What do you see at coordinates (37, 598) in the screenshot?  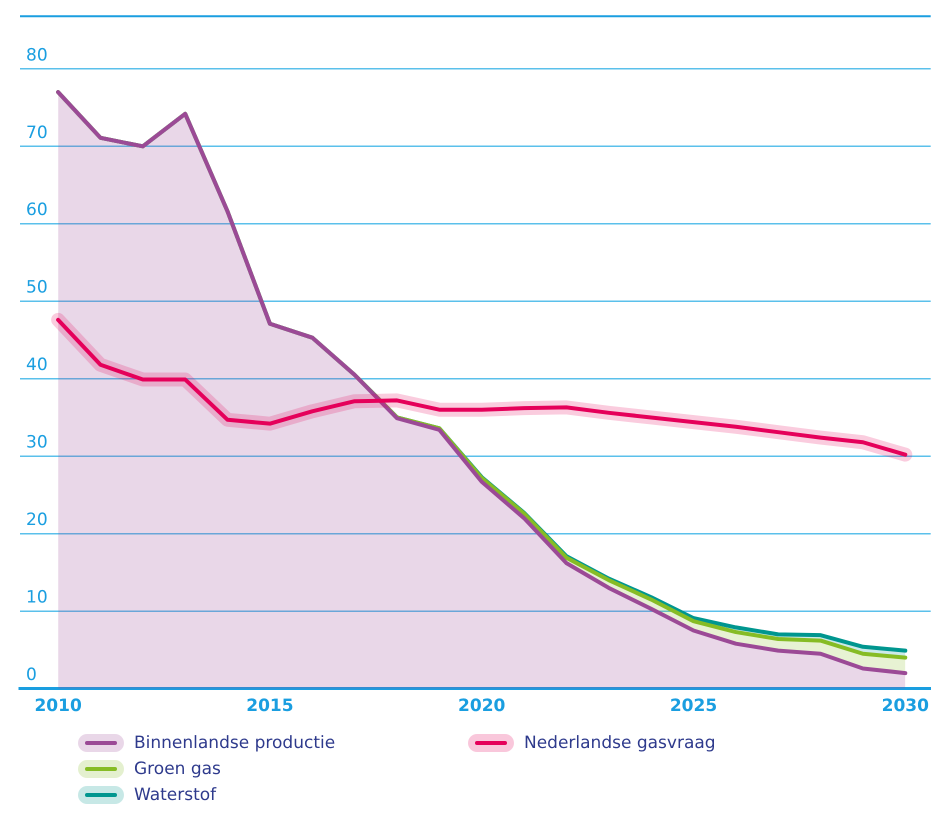 I see `y-tick-label: 10` at bounding box center [37, 598].